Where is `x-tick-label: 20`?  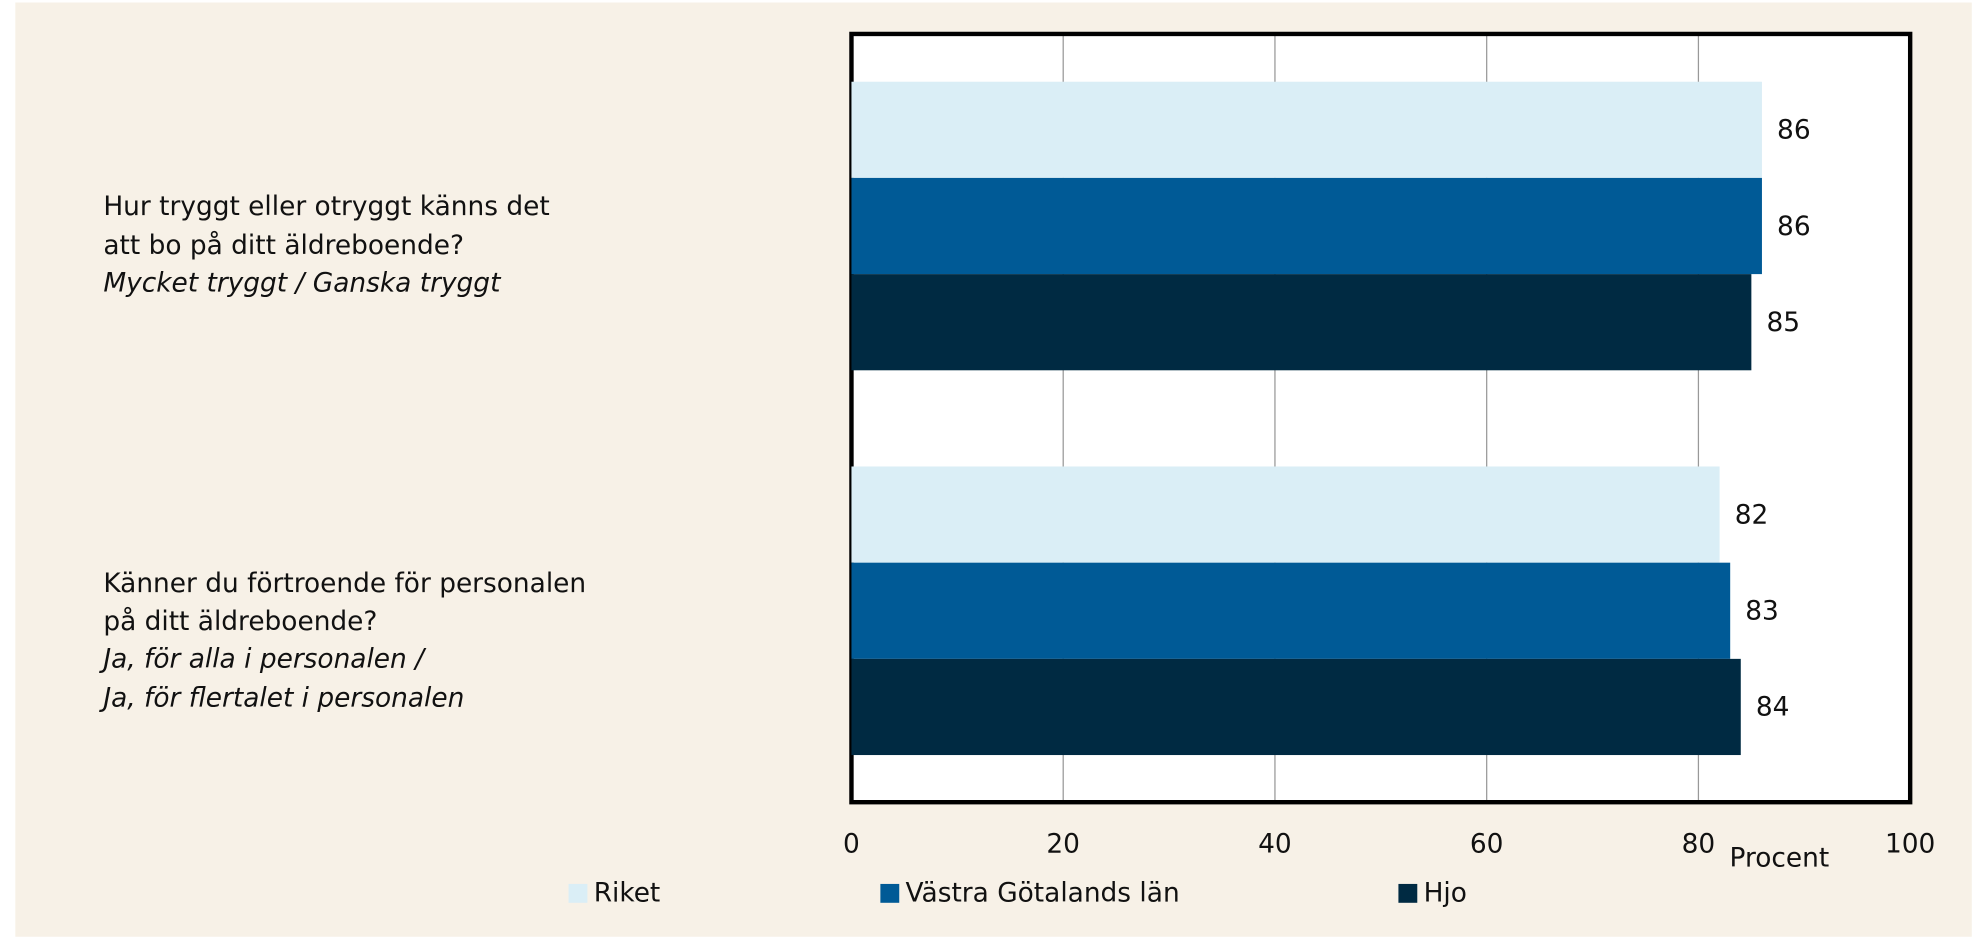 x-tick-label: 20 is located at coordinates (1063, 843).